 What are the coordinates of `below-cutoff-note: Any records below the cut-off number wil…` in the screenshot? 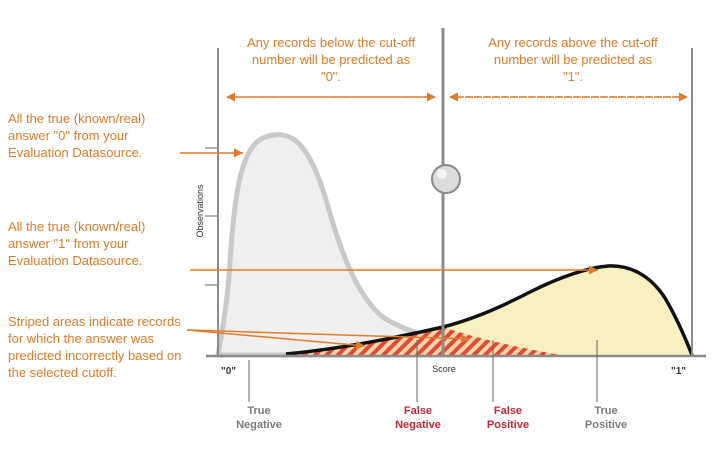 It's located at (331, 59).